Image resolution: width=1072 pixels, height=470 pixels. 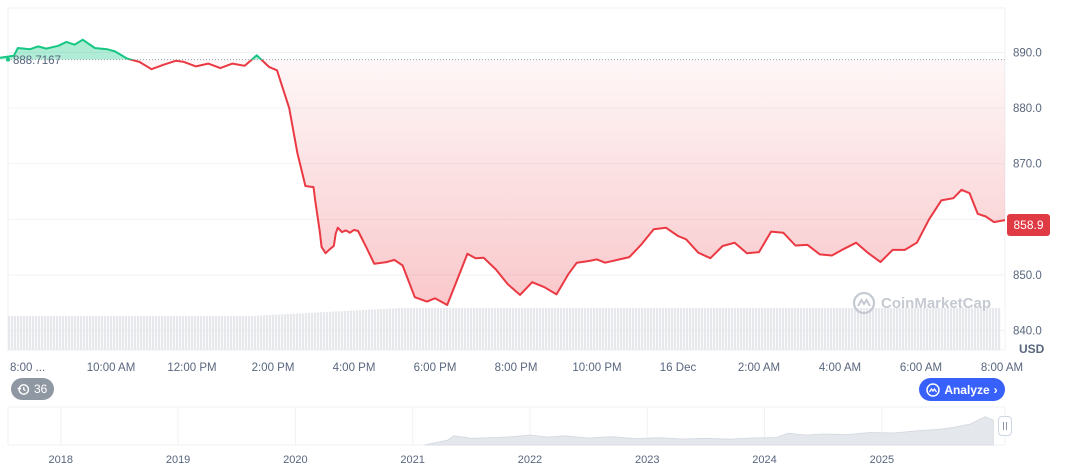 I want to click on analyze-icon, so click(x=933, y=389).